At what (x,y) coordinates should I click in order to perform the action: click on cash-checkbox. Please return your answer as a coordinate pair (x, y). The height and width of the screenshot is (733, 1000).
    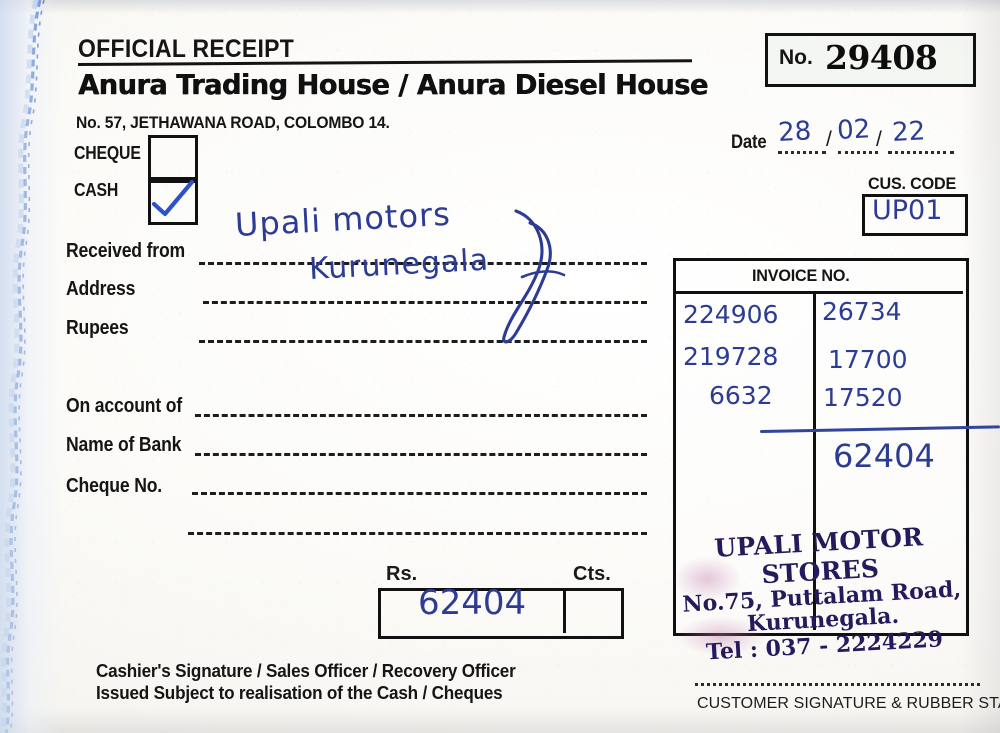
    Looking at the image, I should click on (173, 201).